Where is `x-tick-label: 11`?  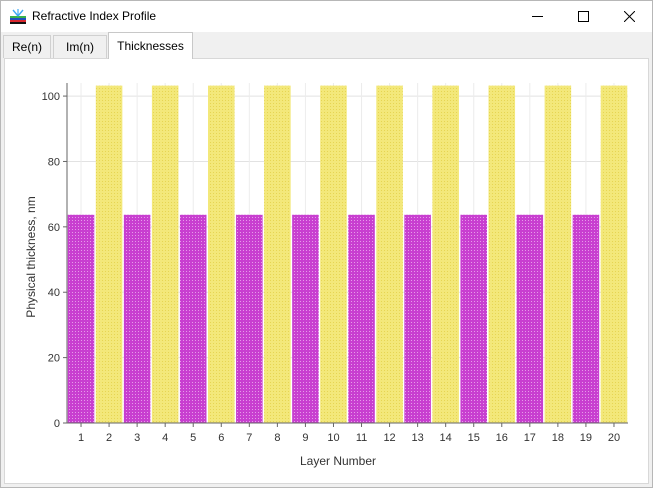 x-tick-label: 11 is located at coordinates (361, 438).